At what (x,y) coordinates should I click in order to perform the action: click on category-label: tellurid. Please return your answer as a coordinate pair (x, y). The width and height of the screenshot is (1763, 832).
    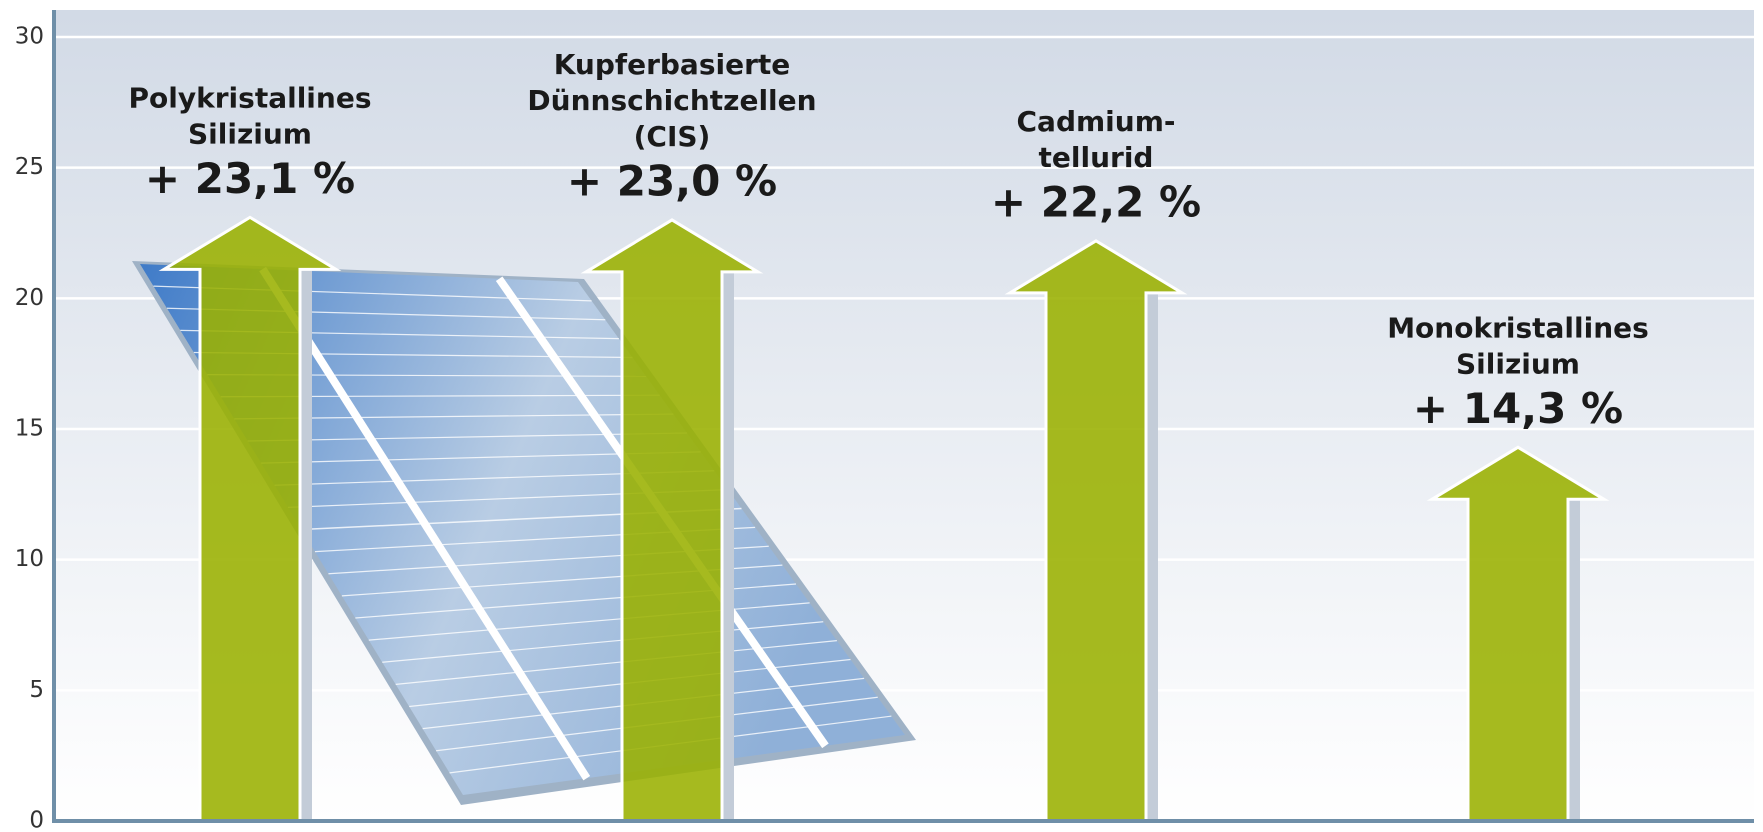
    Looking at the image, I should click on (1096, 157).